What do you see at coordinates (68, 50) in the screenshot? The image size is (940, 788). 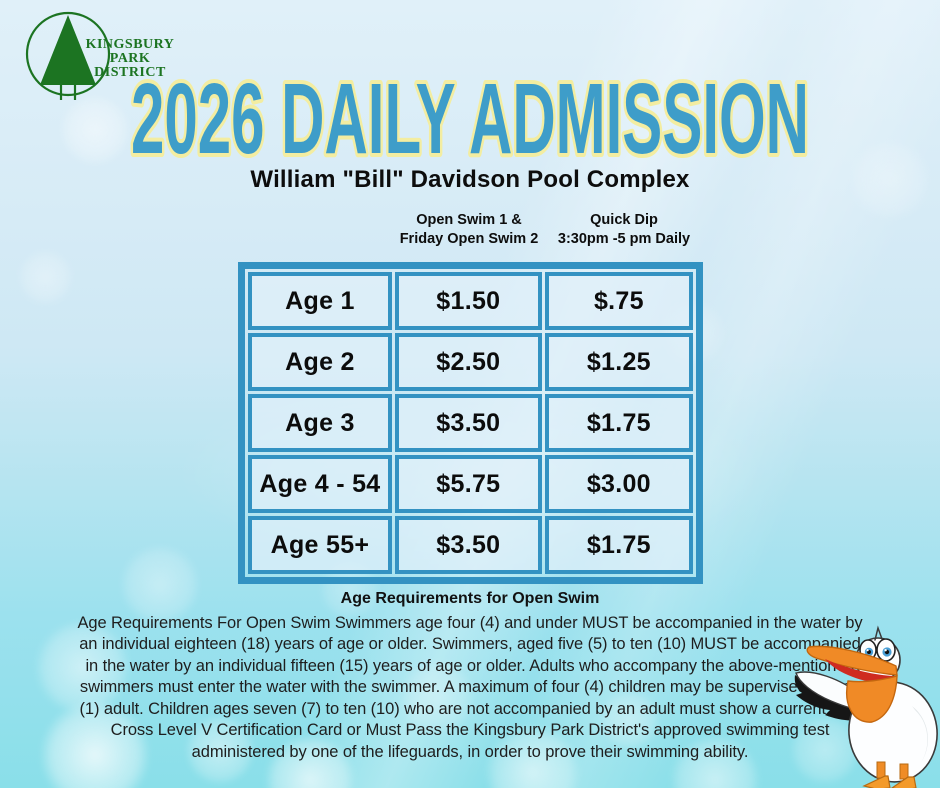 I see `pine-tree-icon` at bounding box center [68, 50].